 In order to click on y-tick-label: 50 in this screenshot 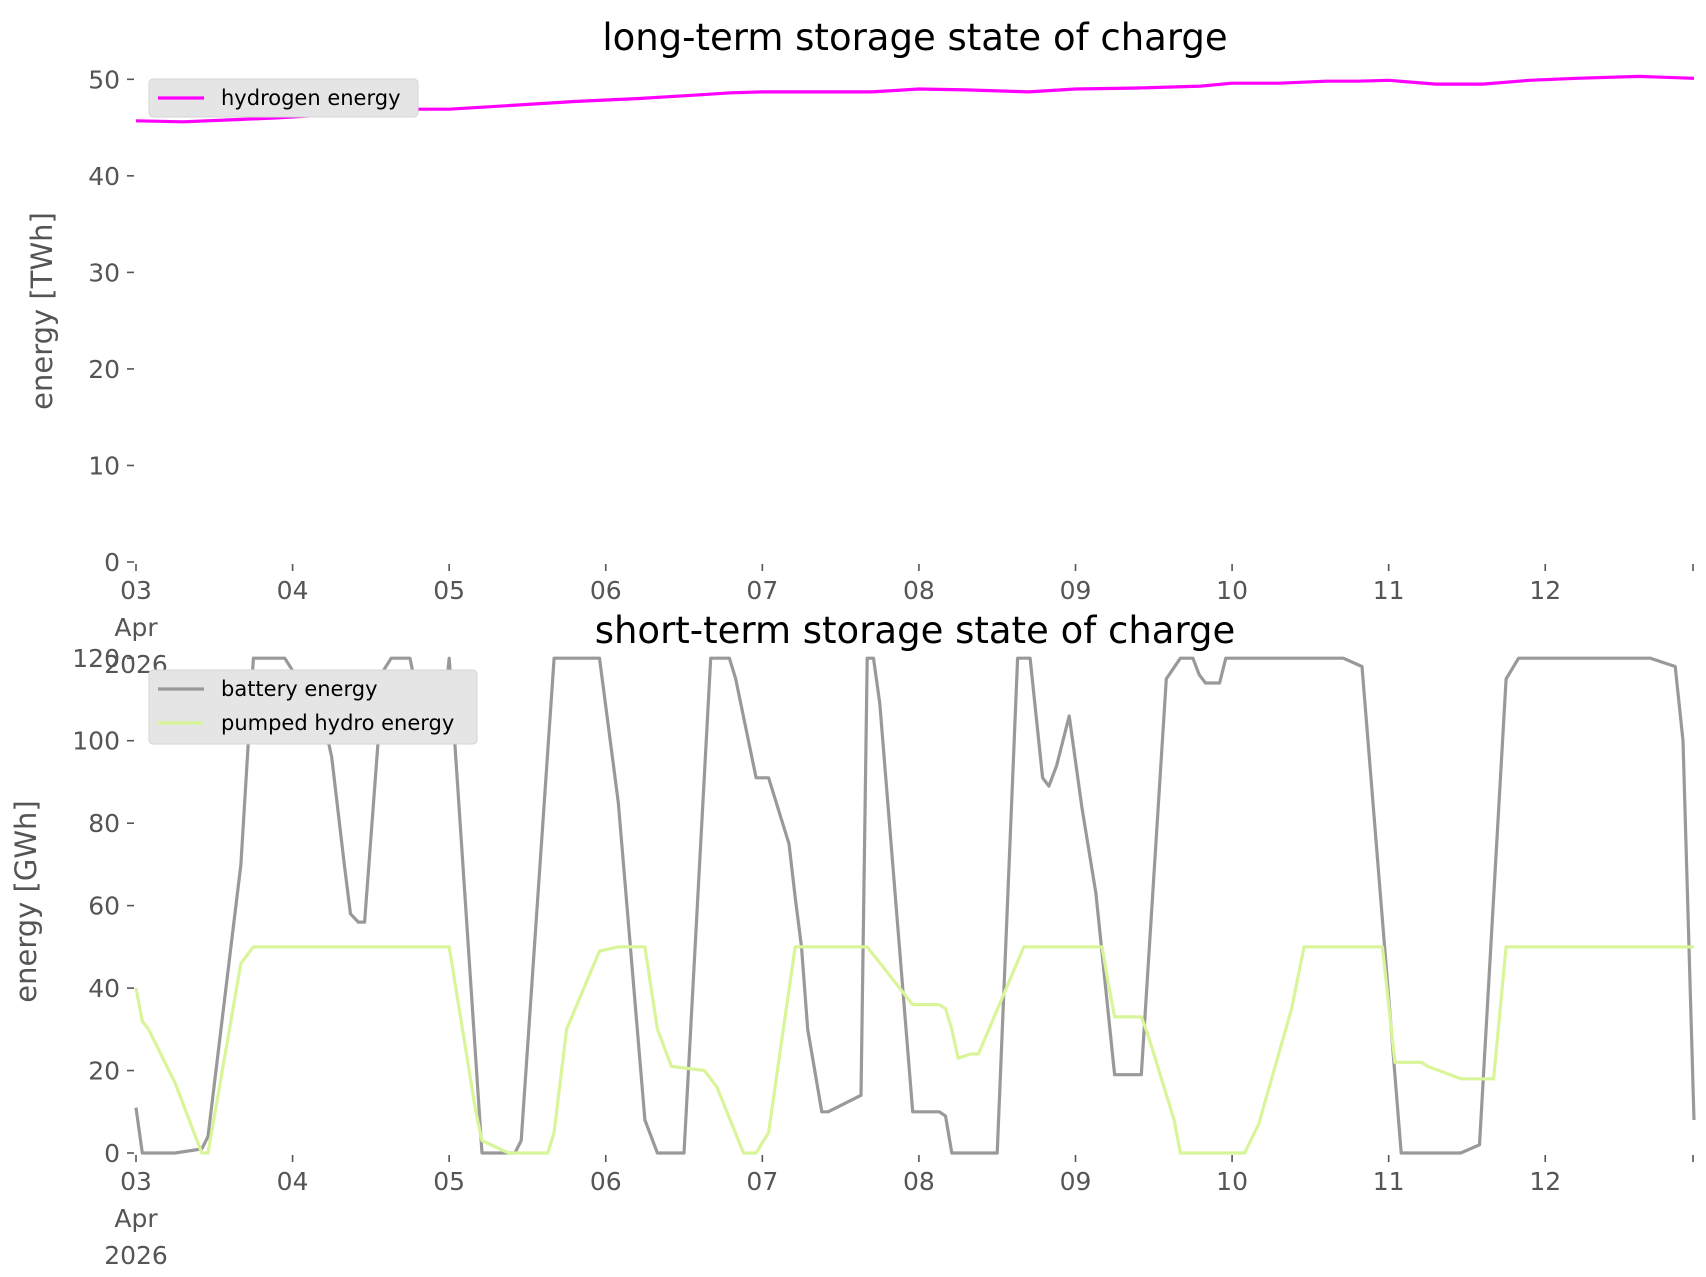, I will do `click(104, 79)`.